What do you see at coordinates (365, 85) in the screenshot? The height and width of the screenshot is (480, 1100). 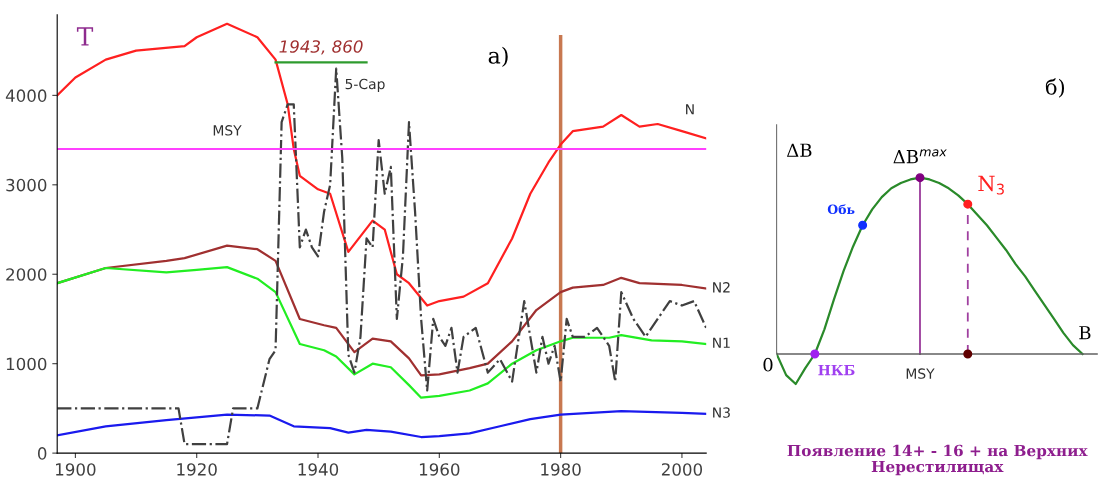 I see `series-label: 5-Cap` at bounding box center [365, 85].